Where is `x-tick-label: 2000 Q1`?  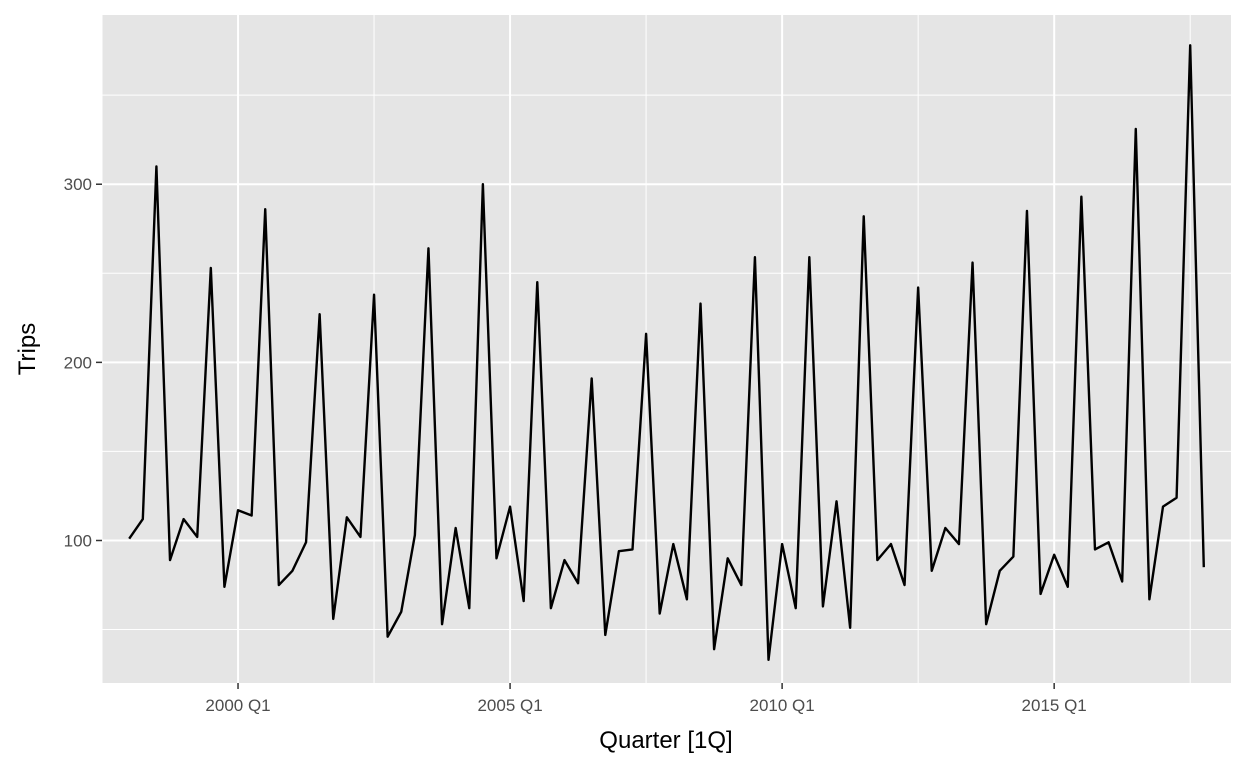 x-tick-label: 2000 Q1 is located at coordinates (237, 705).